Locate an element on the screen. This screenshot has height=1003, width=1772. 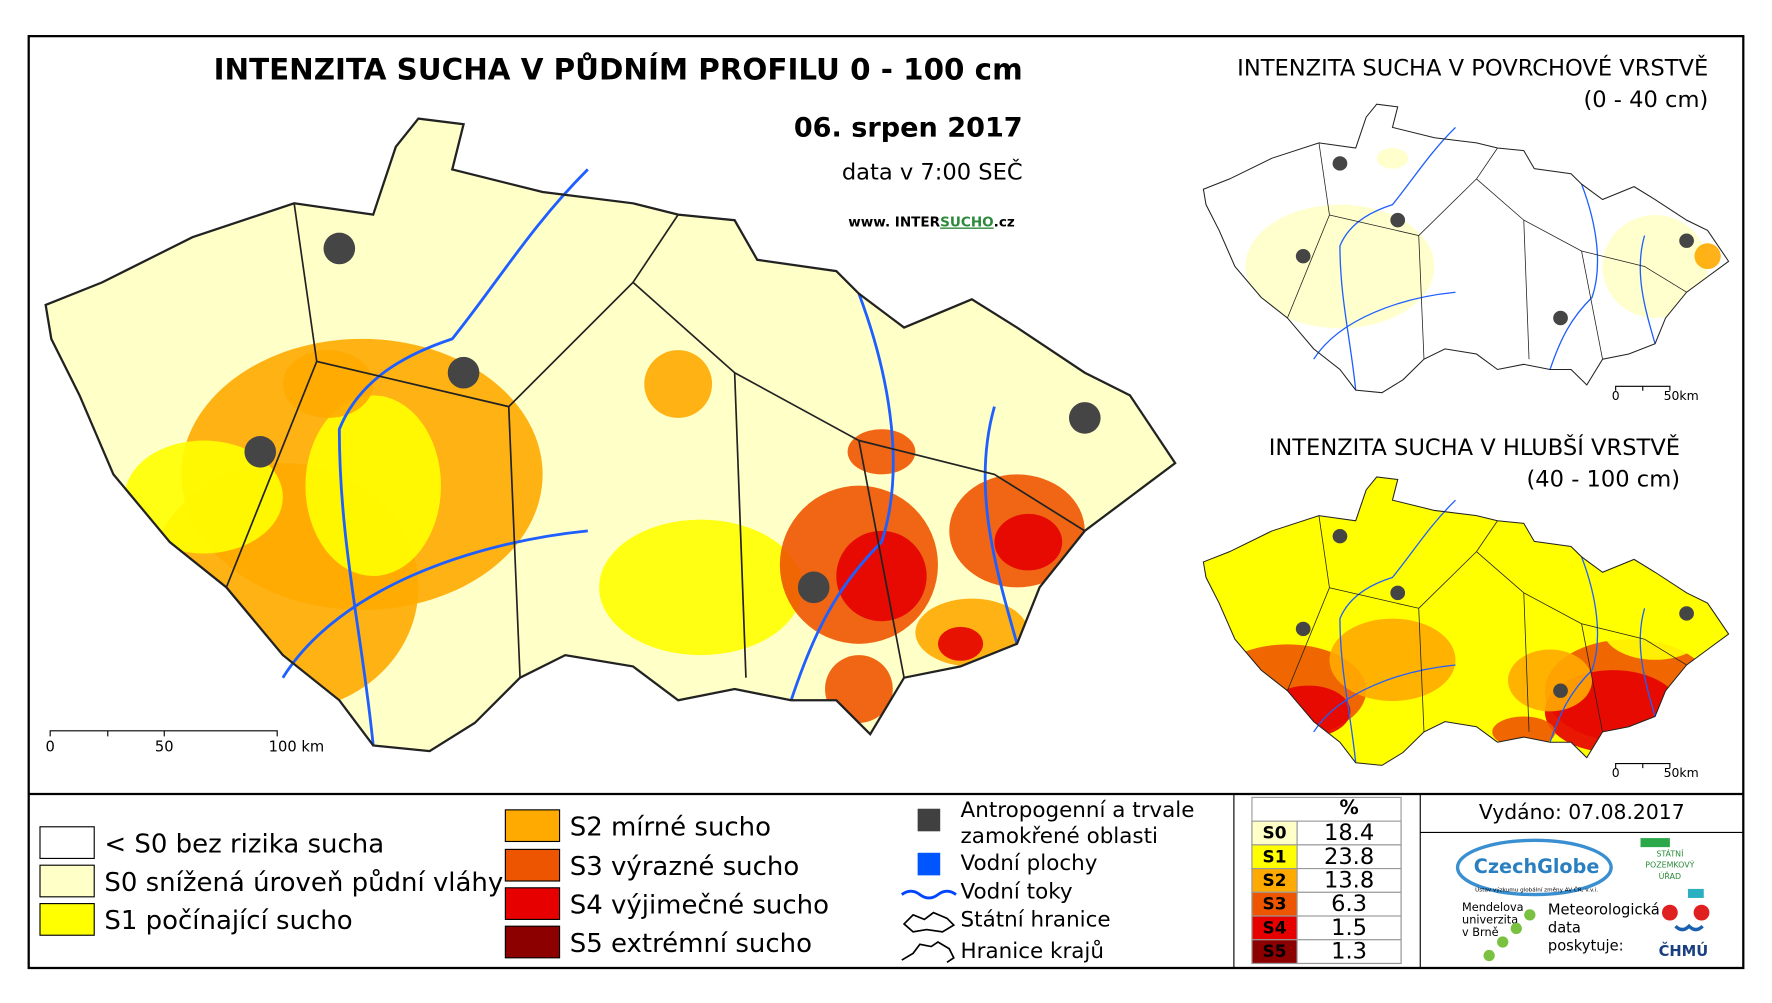
icon-river is located at coordinates (928, 894).